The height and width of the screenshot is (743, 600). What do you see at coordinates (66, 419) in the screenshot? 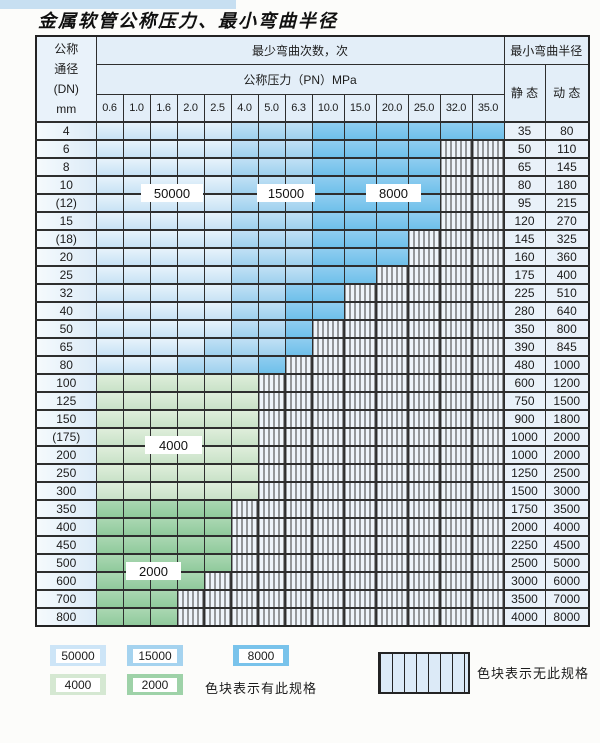
I see `dn-cell: 150` at bounding box center [66, 419].